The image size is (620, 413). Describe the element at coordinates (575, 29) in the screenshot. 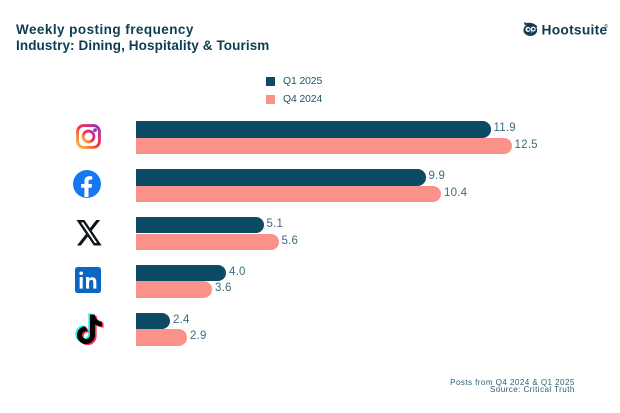

I see `svg-text: Hootsuite` at that location.